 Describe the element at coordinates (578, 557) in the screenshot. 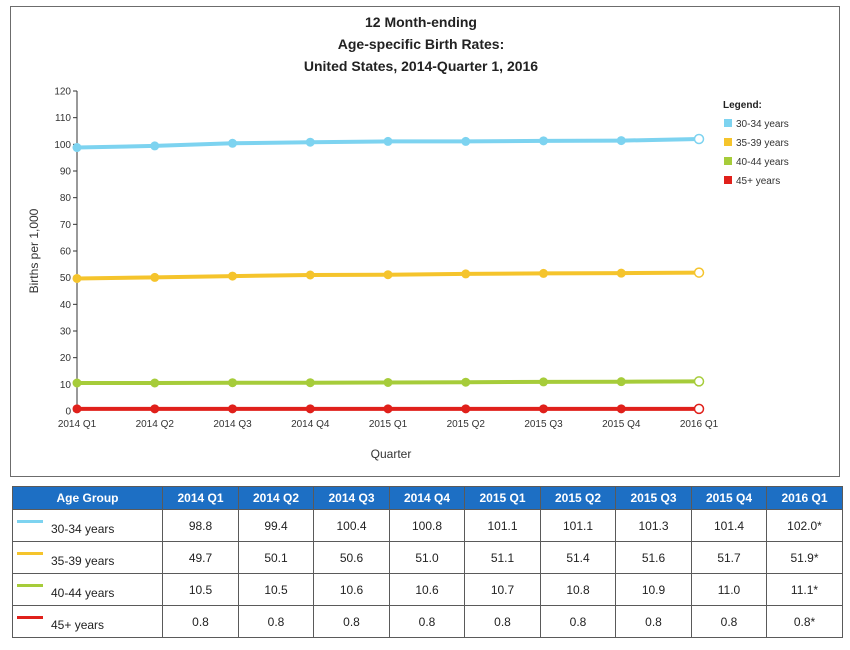

I see `rate-cell: 51.4` at that location.